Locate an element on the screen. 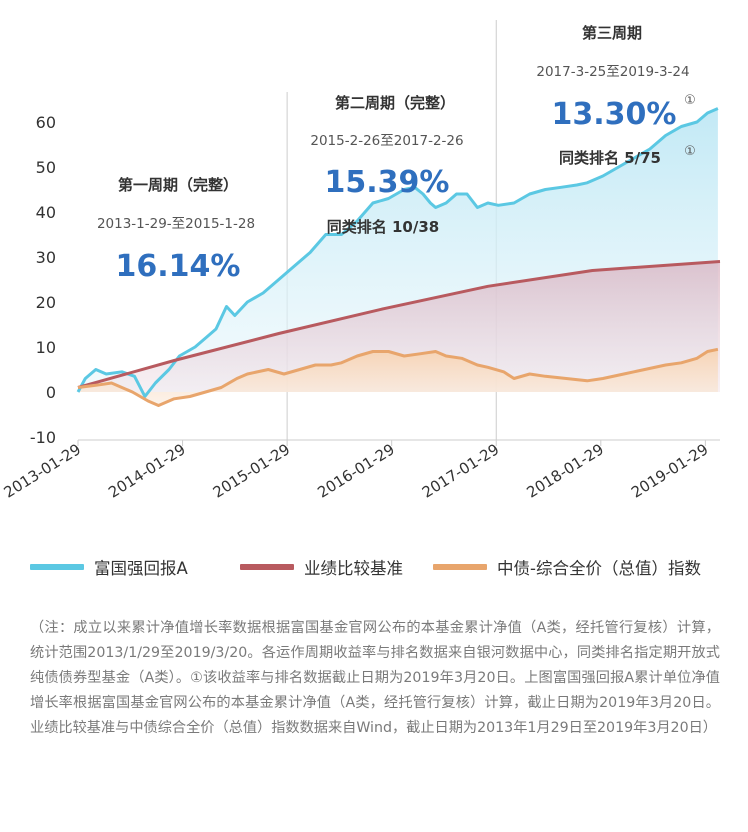 The width and height of the screenshot is (748, 832). area-benchmark is located at coordinates (399, 326).